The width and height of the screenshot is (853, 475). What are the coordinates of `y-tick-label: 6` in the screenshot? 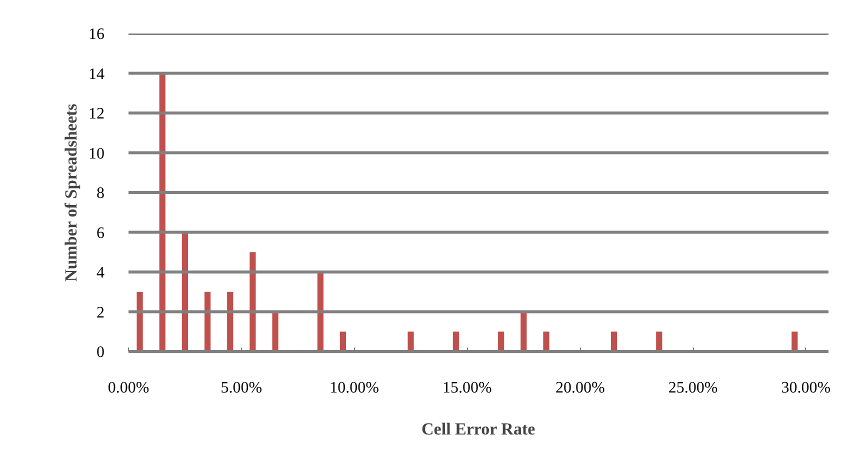 It's located at (100, 233).